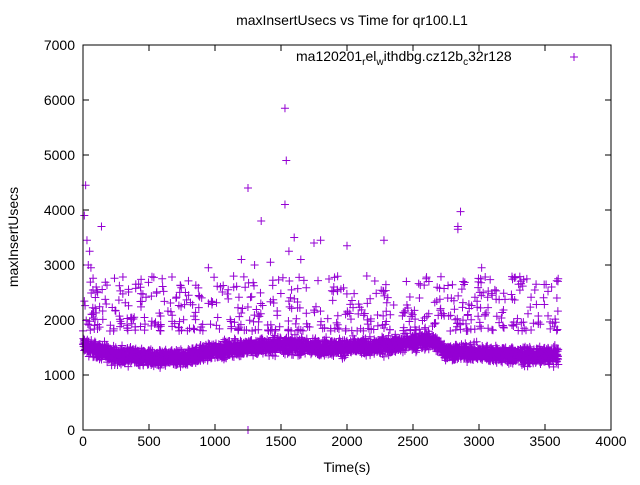 Image resolution: width=640 pixels, height=485 pixels. Describe the element at coordinates (352, 20) in the screenshot. I see `chart-title: maxInsertUsecs vs Time for qr100.L1` at that location.